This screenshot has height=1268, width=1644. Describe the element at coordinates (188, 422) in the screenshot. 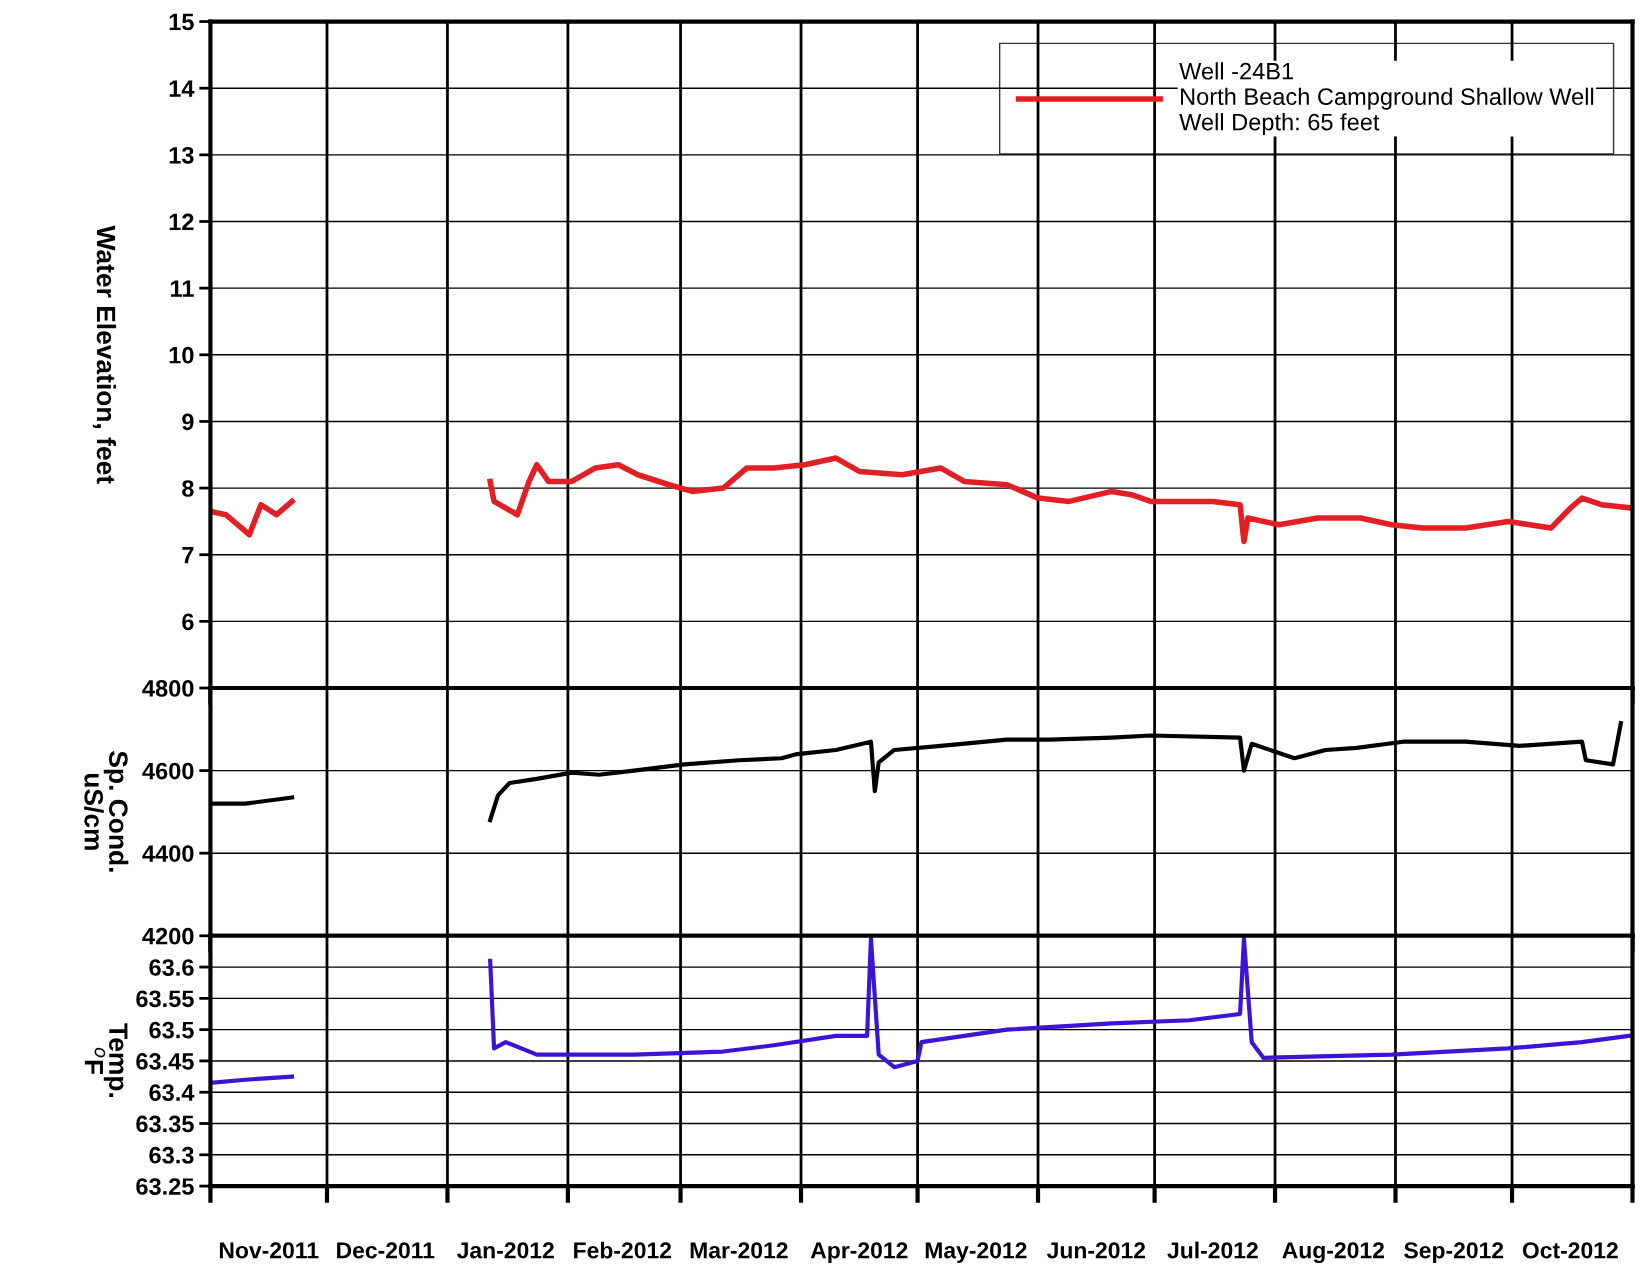

I see `y-tick-label: 9` at that location.